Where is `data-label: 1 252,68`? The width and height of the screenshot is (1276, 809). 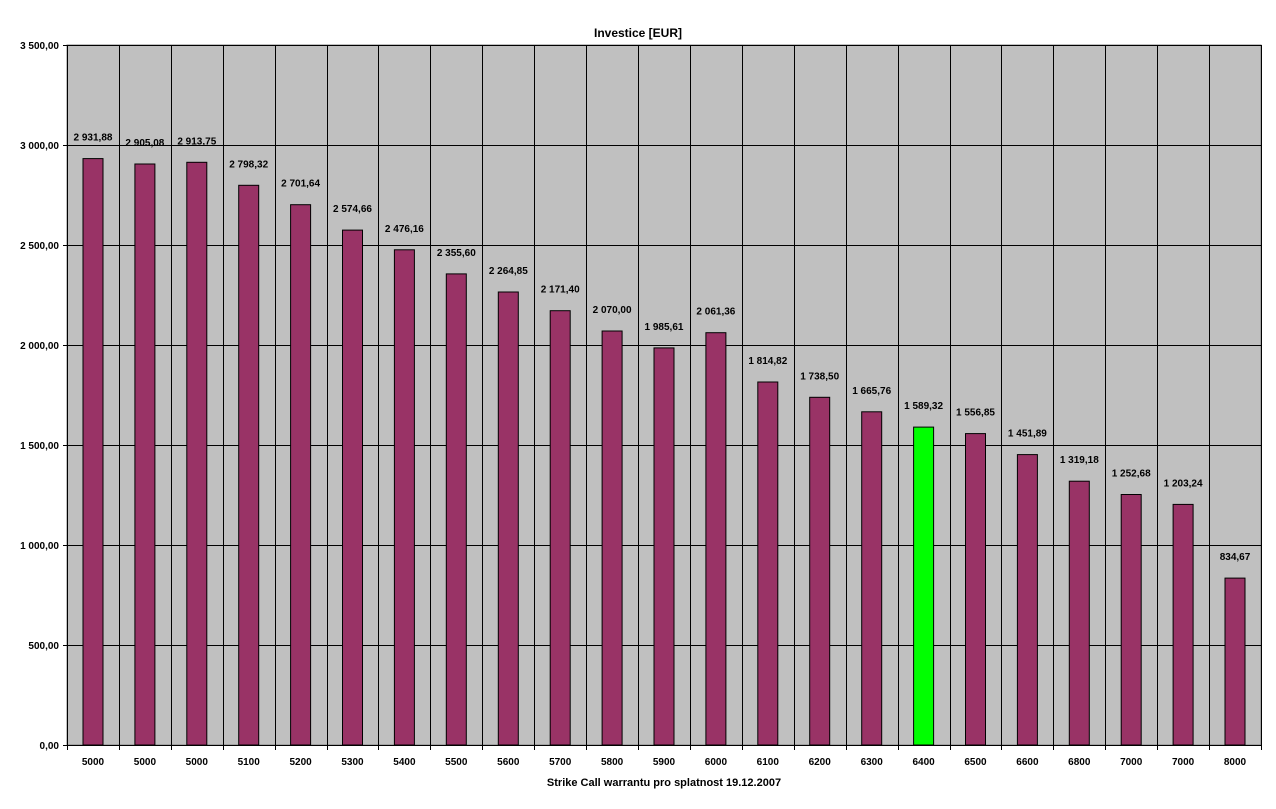 data-label: 1 252,68 is located at coordinates (1131, 474).